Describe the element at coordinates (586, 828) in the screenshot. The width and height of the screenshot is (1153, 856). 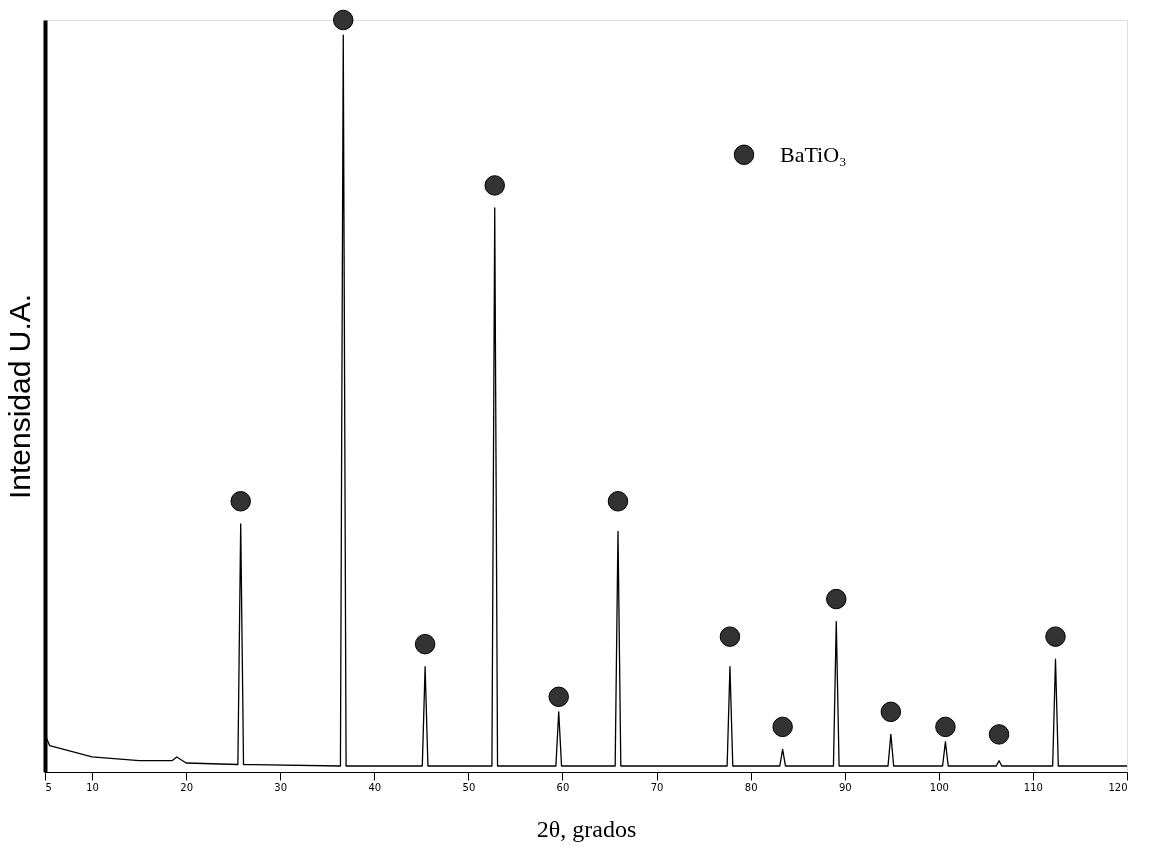
I see `x-axis-title: 2θ, grados` at that location.